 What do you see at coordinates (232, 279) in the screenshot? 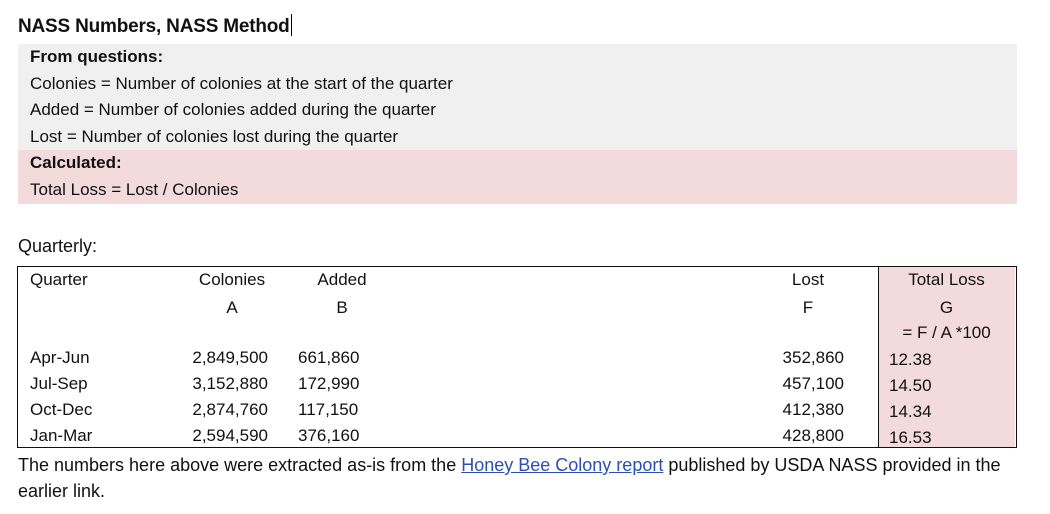
I see `header-colonies: Colonies` at bounding box center [232, 279].